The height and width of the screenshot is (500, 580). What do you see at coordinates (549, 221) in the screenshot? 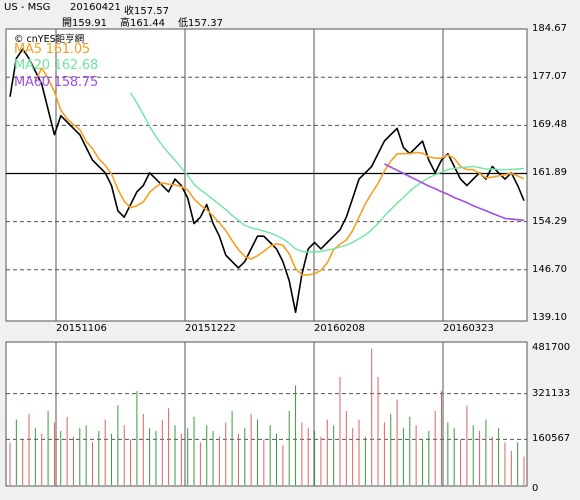
I see `price-axis-tick: 154.29` at bounding box center [549, 221].